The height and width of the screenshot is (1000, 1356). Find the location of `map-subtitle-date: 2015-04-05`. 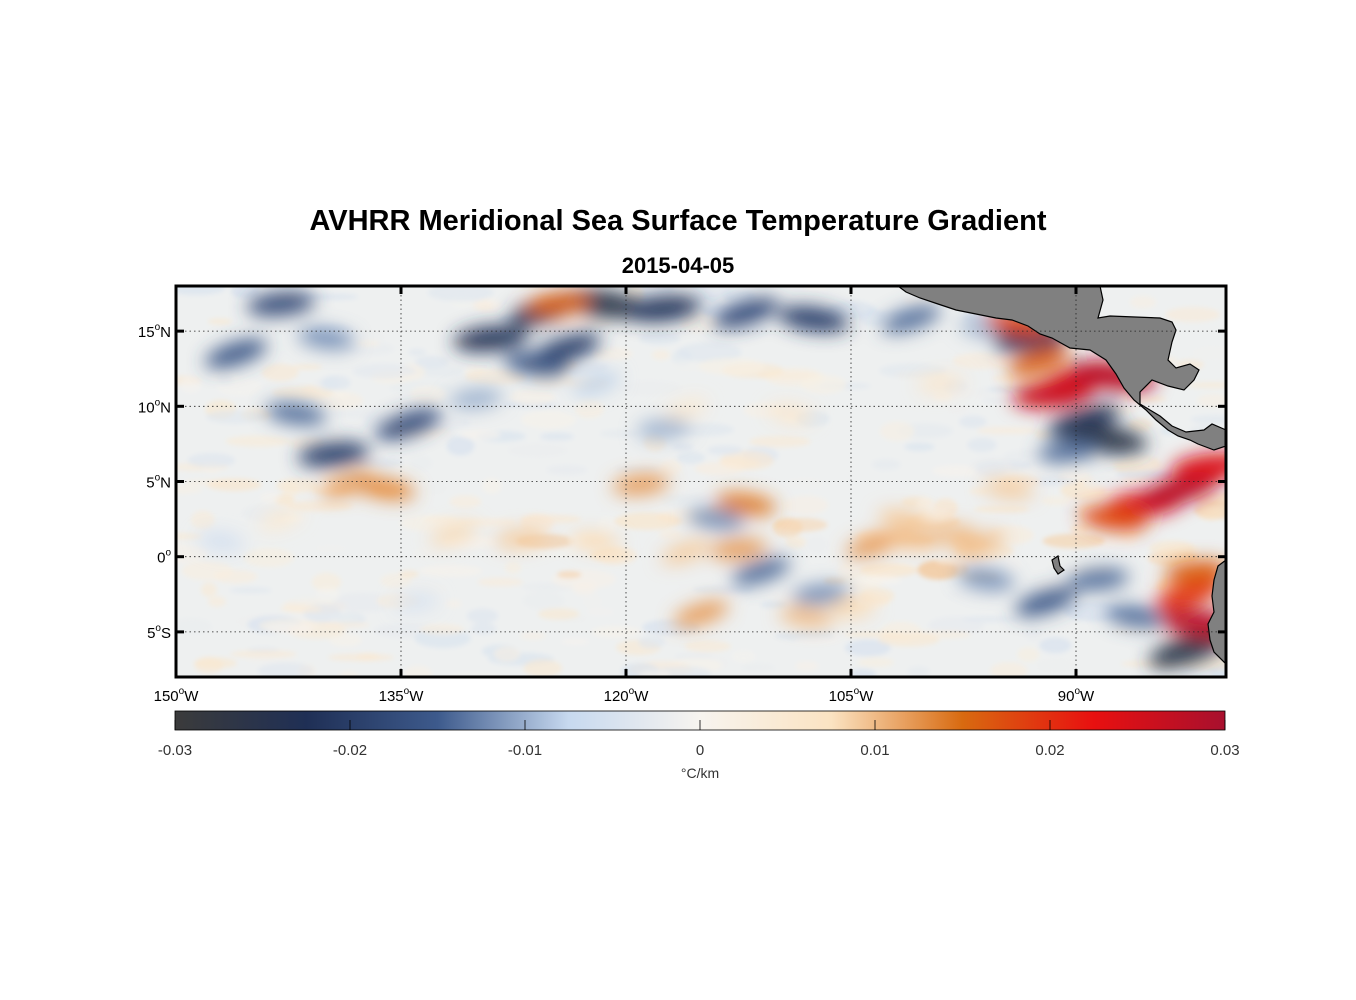

map-subtitle-date: 2015-04-05 is located at coordinates (678, 265).